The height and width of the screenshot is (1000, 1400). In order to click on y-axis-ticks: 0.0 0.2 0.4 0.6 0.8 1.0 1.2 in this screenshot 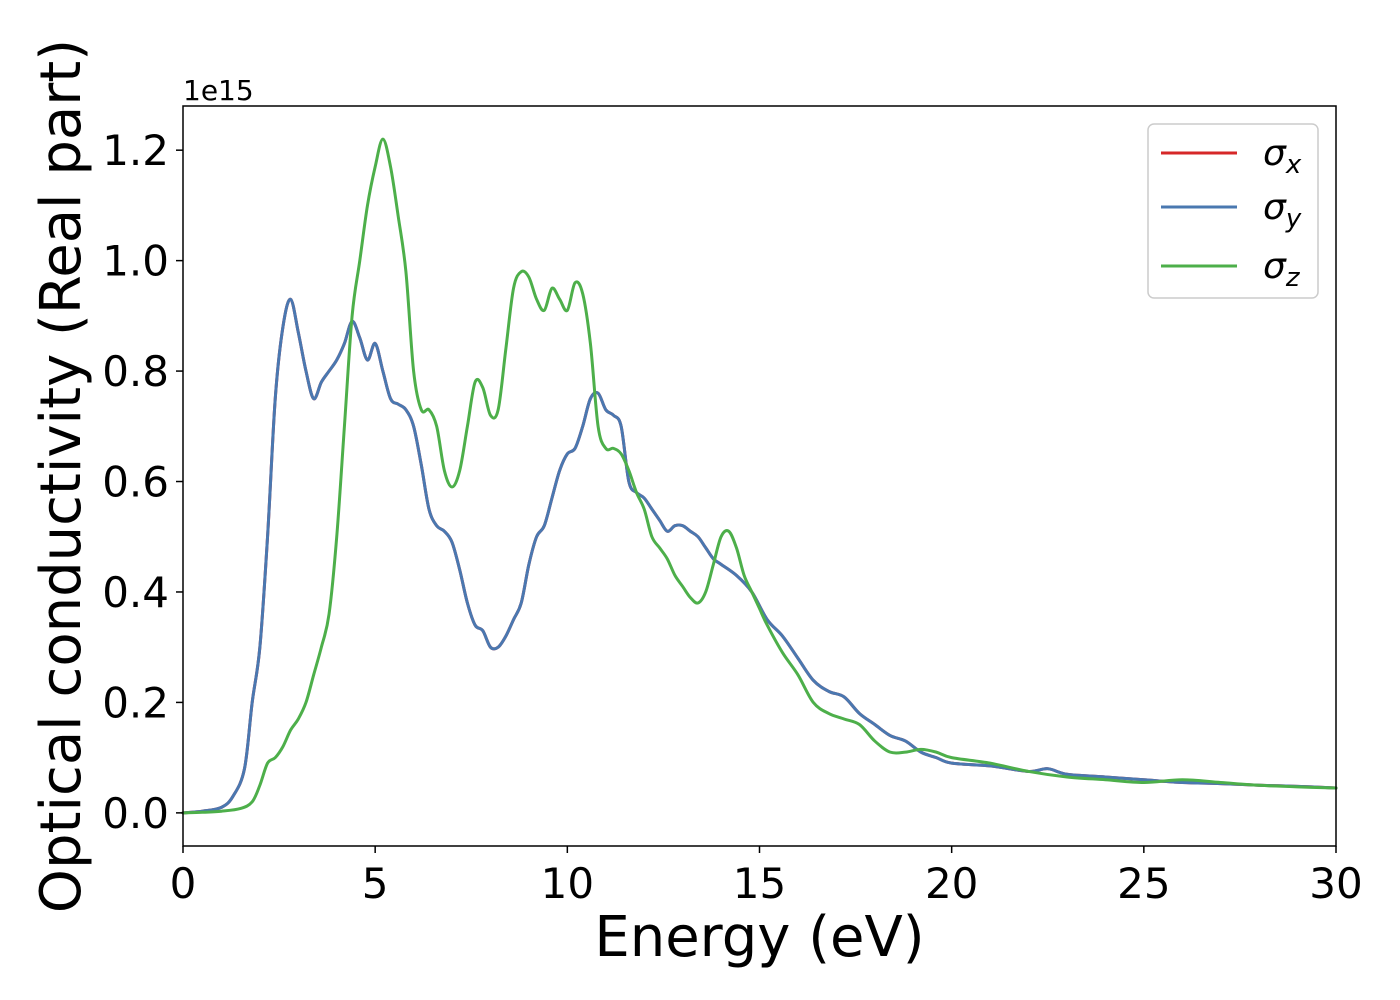, I will do `click(142, 482)`.